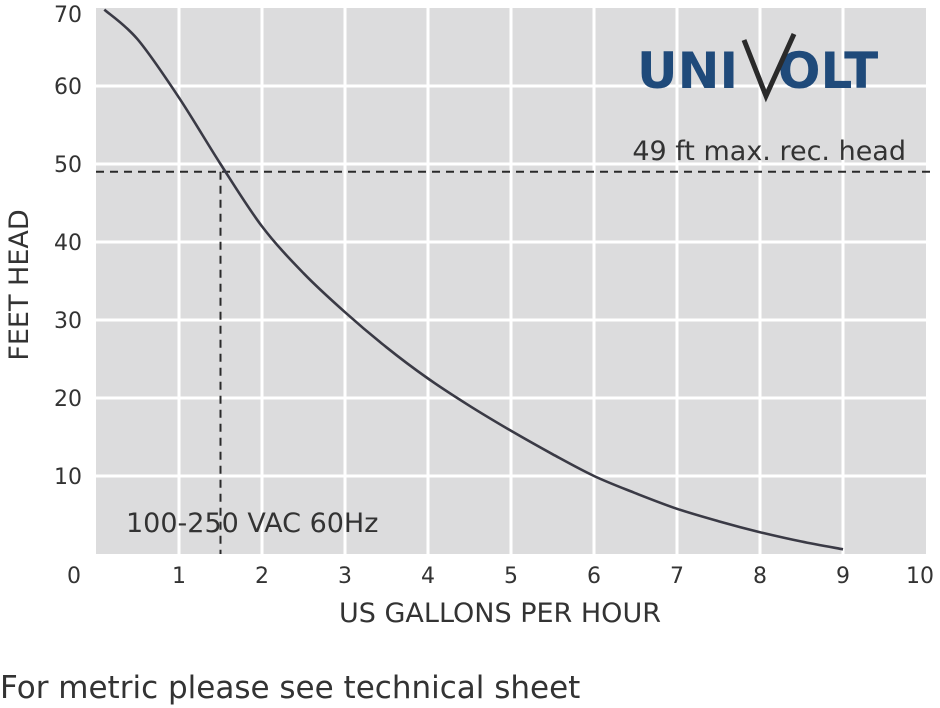  What do you see at coordinates (68, 15) in the screenshot?
I see `y-tick-label-70: 70` at bounding box center [68, 15].